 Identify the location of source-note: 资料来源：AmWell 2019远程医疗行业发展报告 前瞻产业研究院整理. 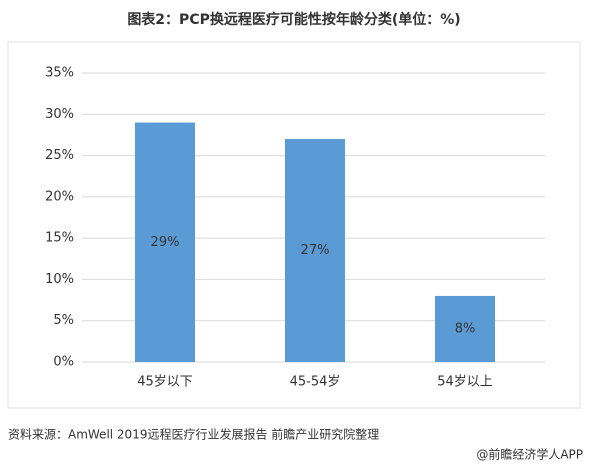
(193, 434).